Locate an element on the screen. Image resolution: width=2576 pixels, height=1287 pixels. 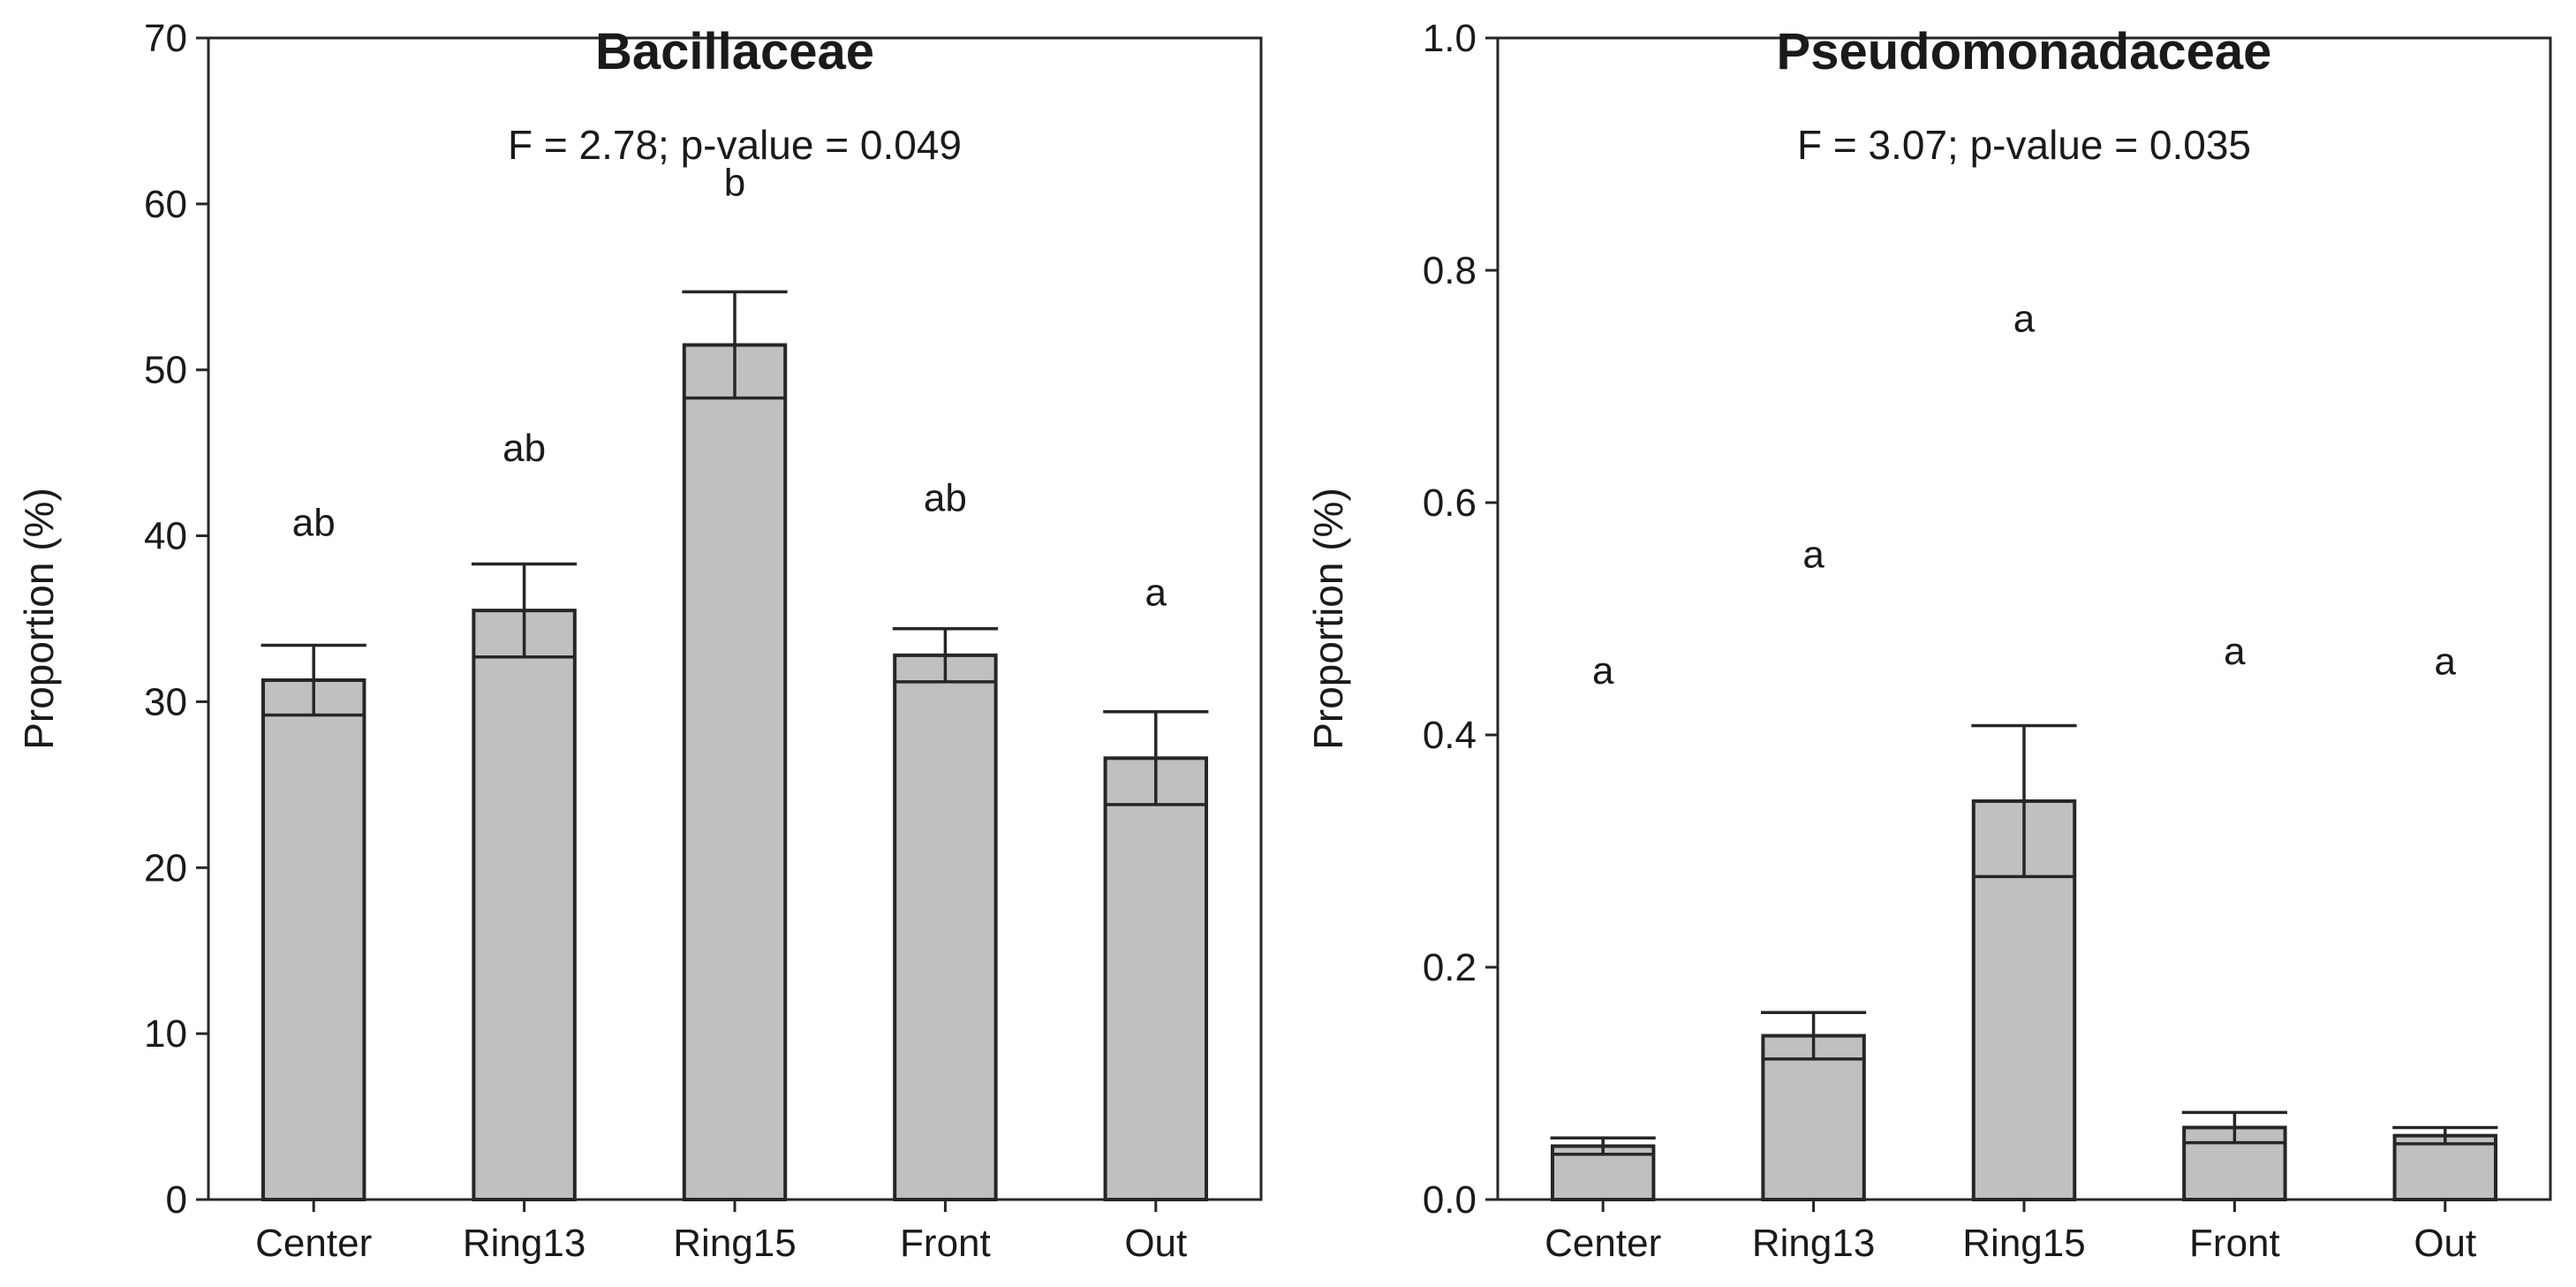
y-tick-label: 0.6 is located at coordinates (1450, 503).